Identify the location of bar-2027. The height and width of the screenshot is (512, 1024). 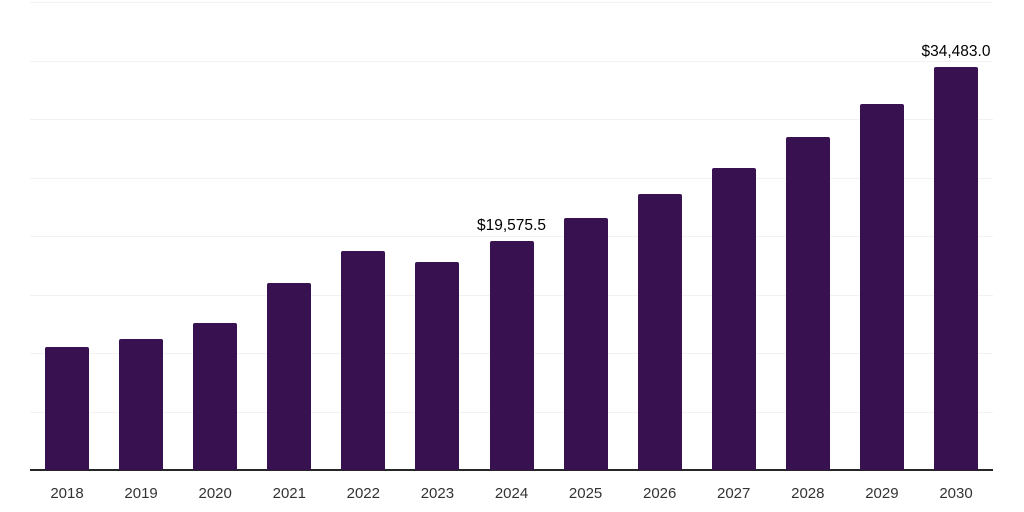
(733, 319).